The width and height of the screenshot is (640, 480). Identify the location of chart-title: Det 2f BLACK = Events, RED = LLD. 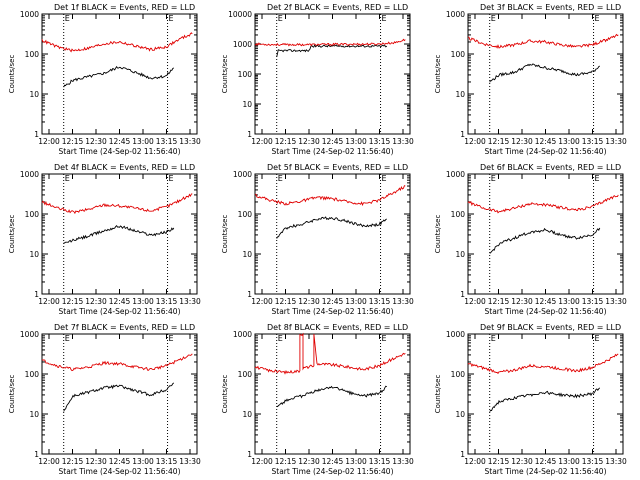
(337, 7).